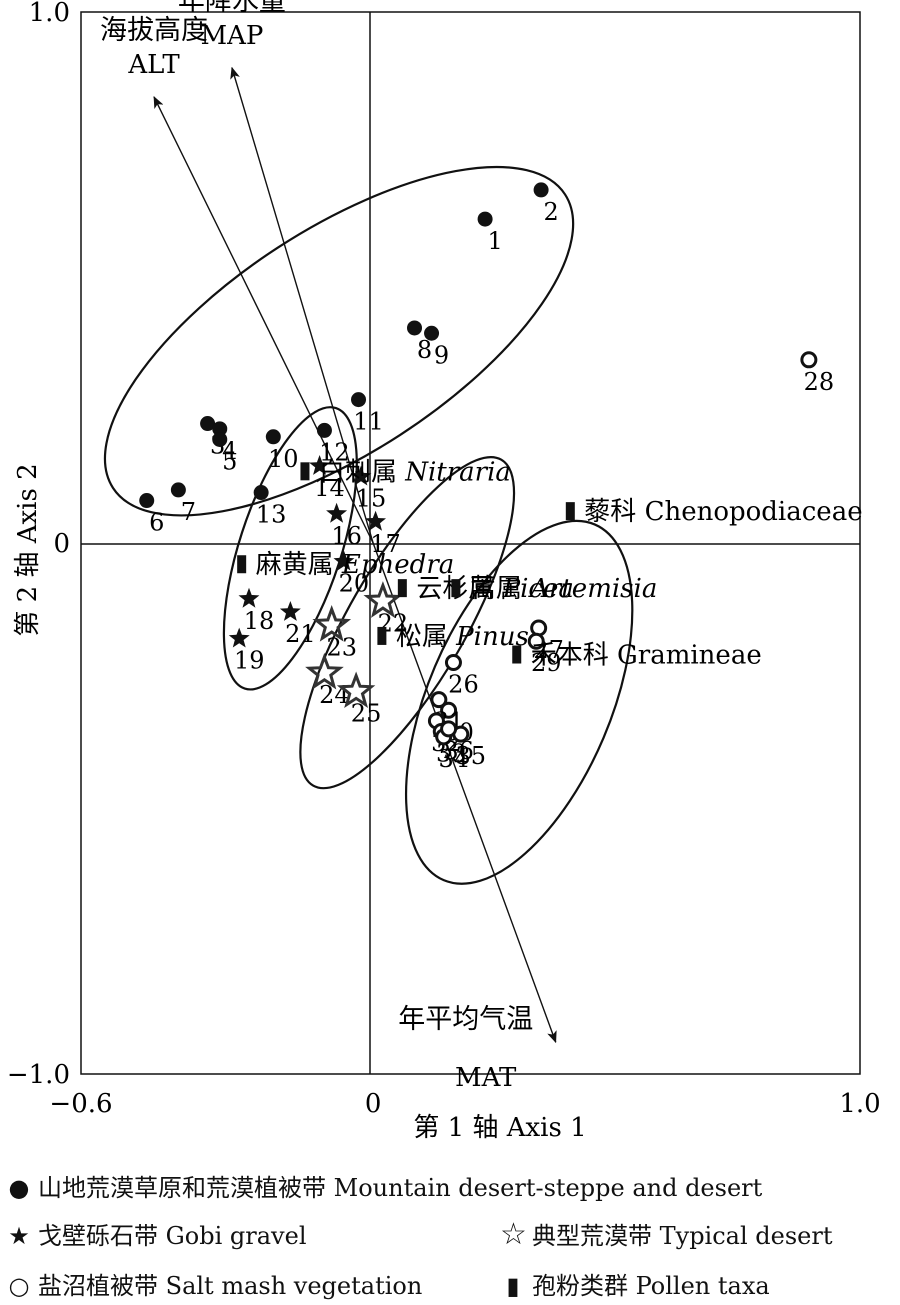 The image size is (900, 1305). What do you see at coordinates (19, 1188) in the screenshot?
I see `filled-circle-icon: ●` at bounding box center [19, 1188].